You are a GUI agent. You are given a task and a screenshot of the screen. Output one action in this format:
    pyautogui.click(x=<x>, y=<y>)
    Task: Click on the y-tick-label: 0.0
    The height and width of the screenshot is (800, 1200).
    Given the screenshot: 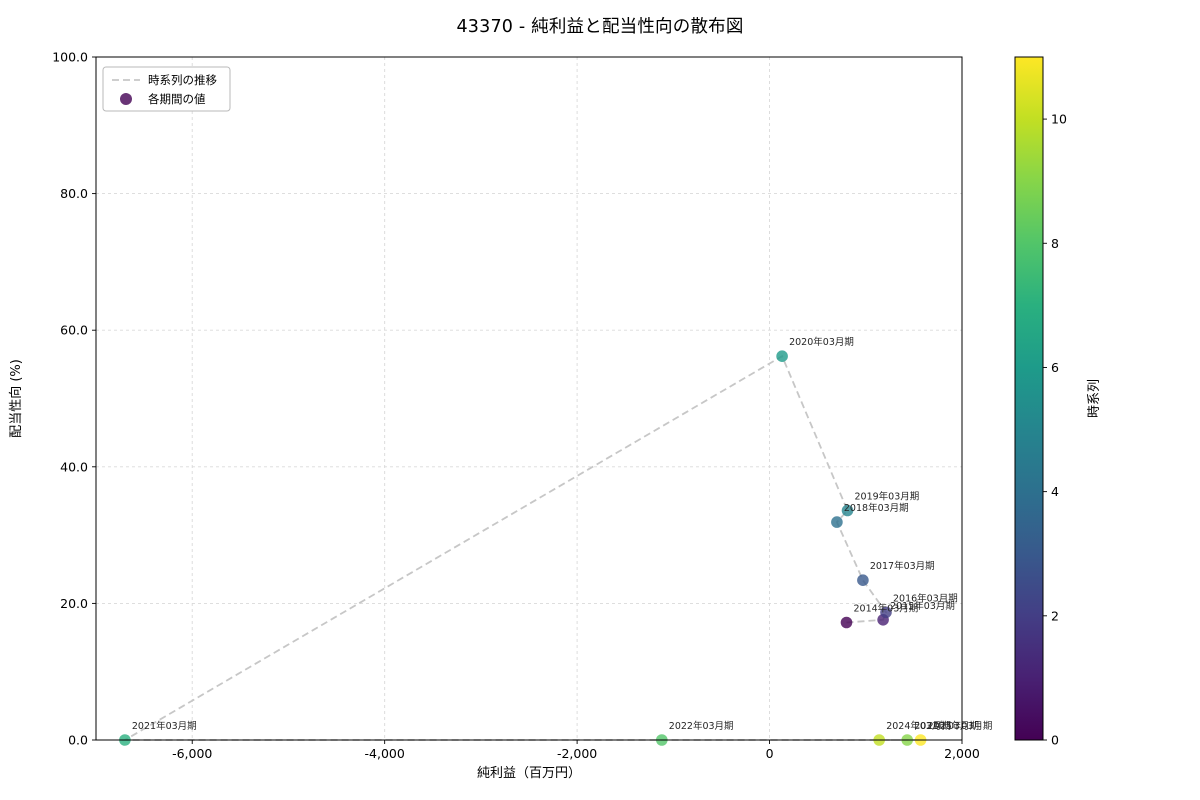 What is the action you would take?
    pyautogui.click(x=78, y=740)
    